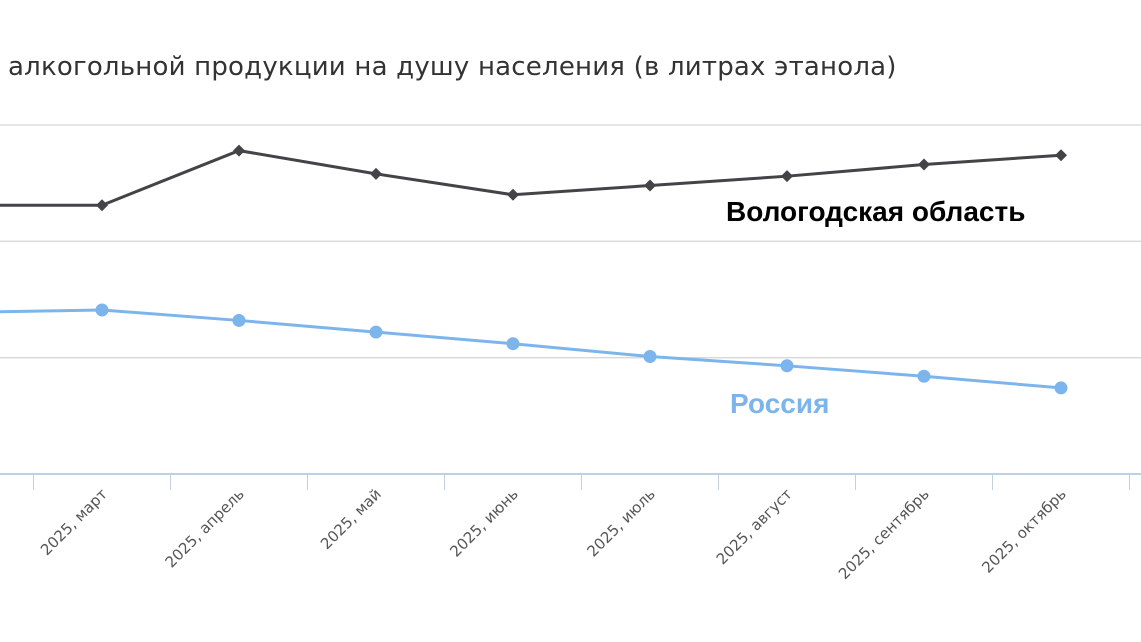 The image size is (1141, 642). What do you see at coordinates (205, 528) in the screenshot?
I see `x-tick-label: 2025, апрель` at bounding box center [205, 528].